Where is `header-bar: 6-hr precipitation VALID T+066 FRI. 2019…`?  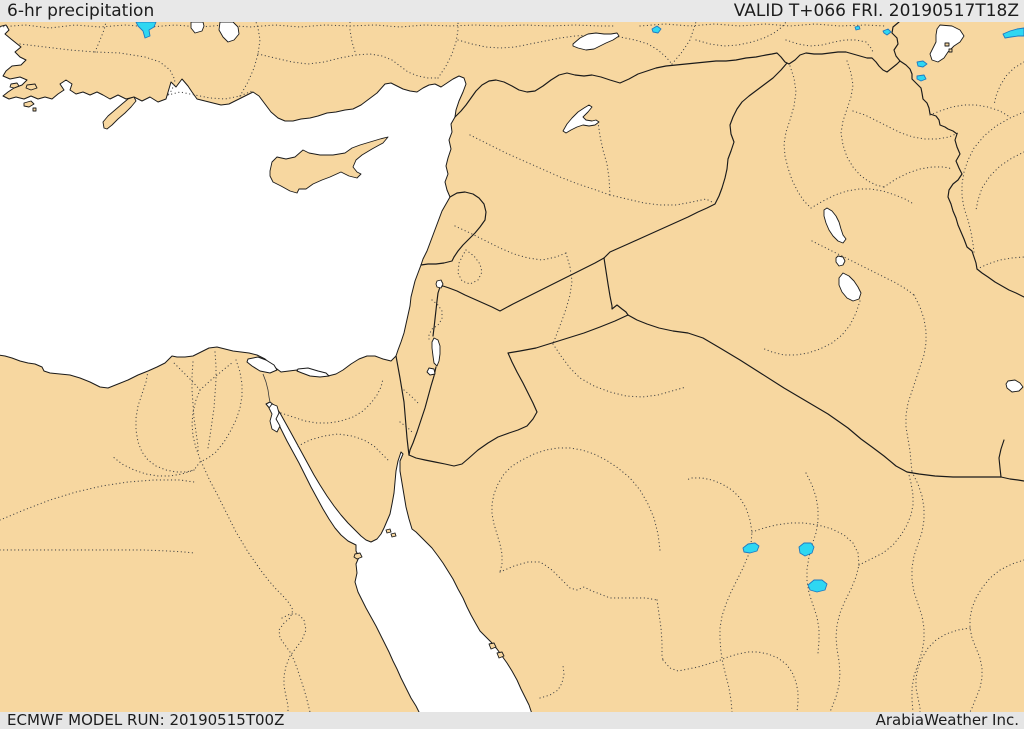
header-bar: 6-hr precipitation VALID T+066 FRI. 2019… is located at coordinates (512, 11).